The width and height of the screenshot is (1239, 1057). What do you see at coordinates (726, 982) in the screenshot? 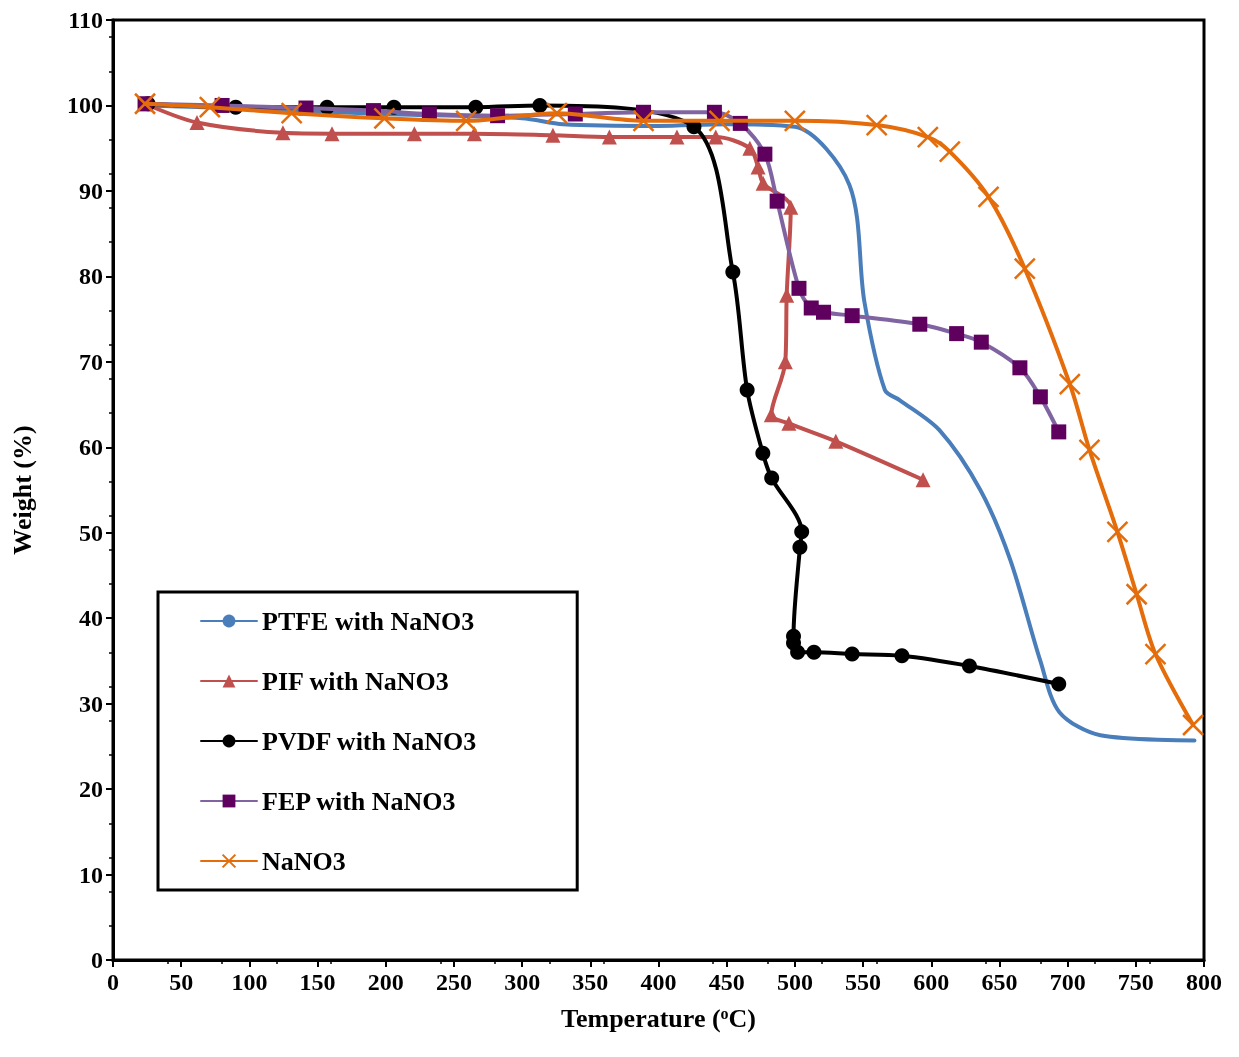
I see `x-tick-label: 450` at bounding box center [726, 982].